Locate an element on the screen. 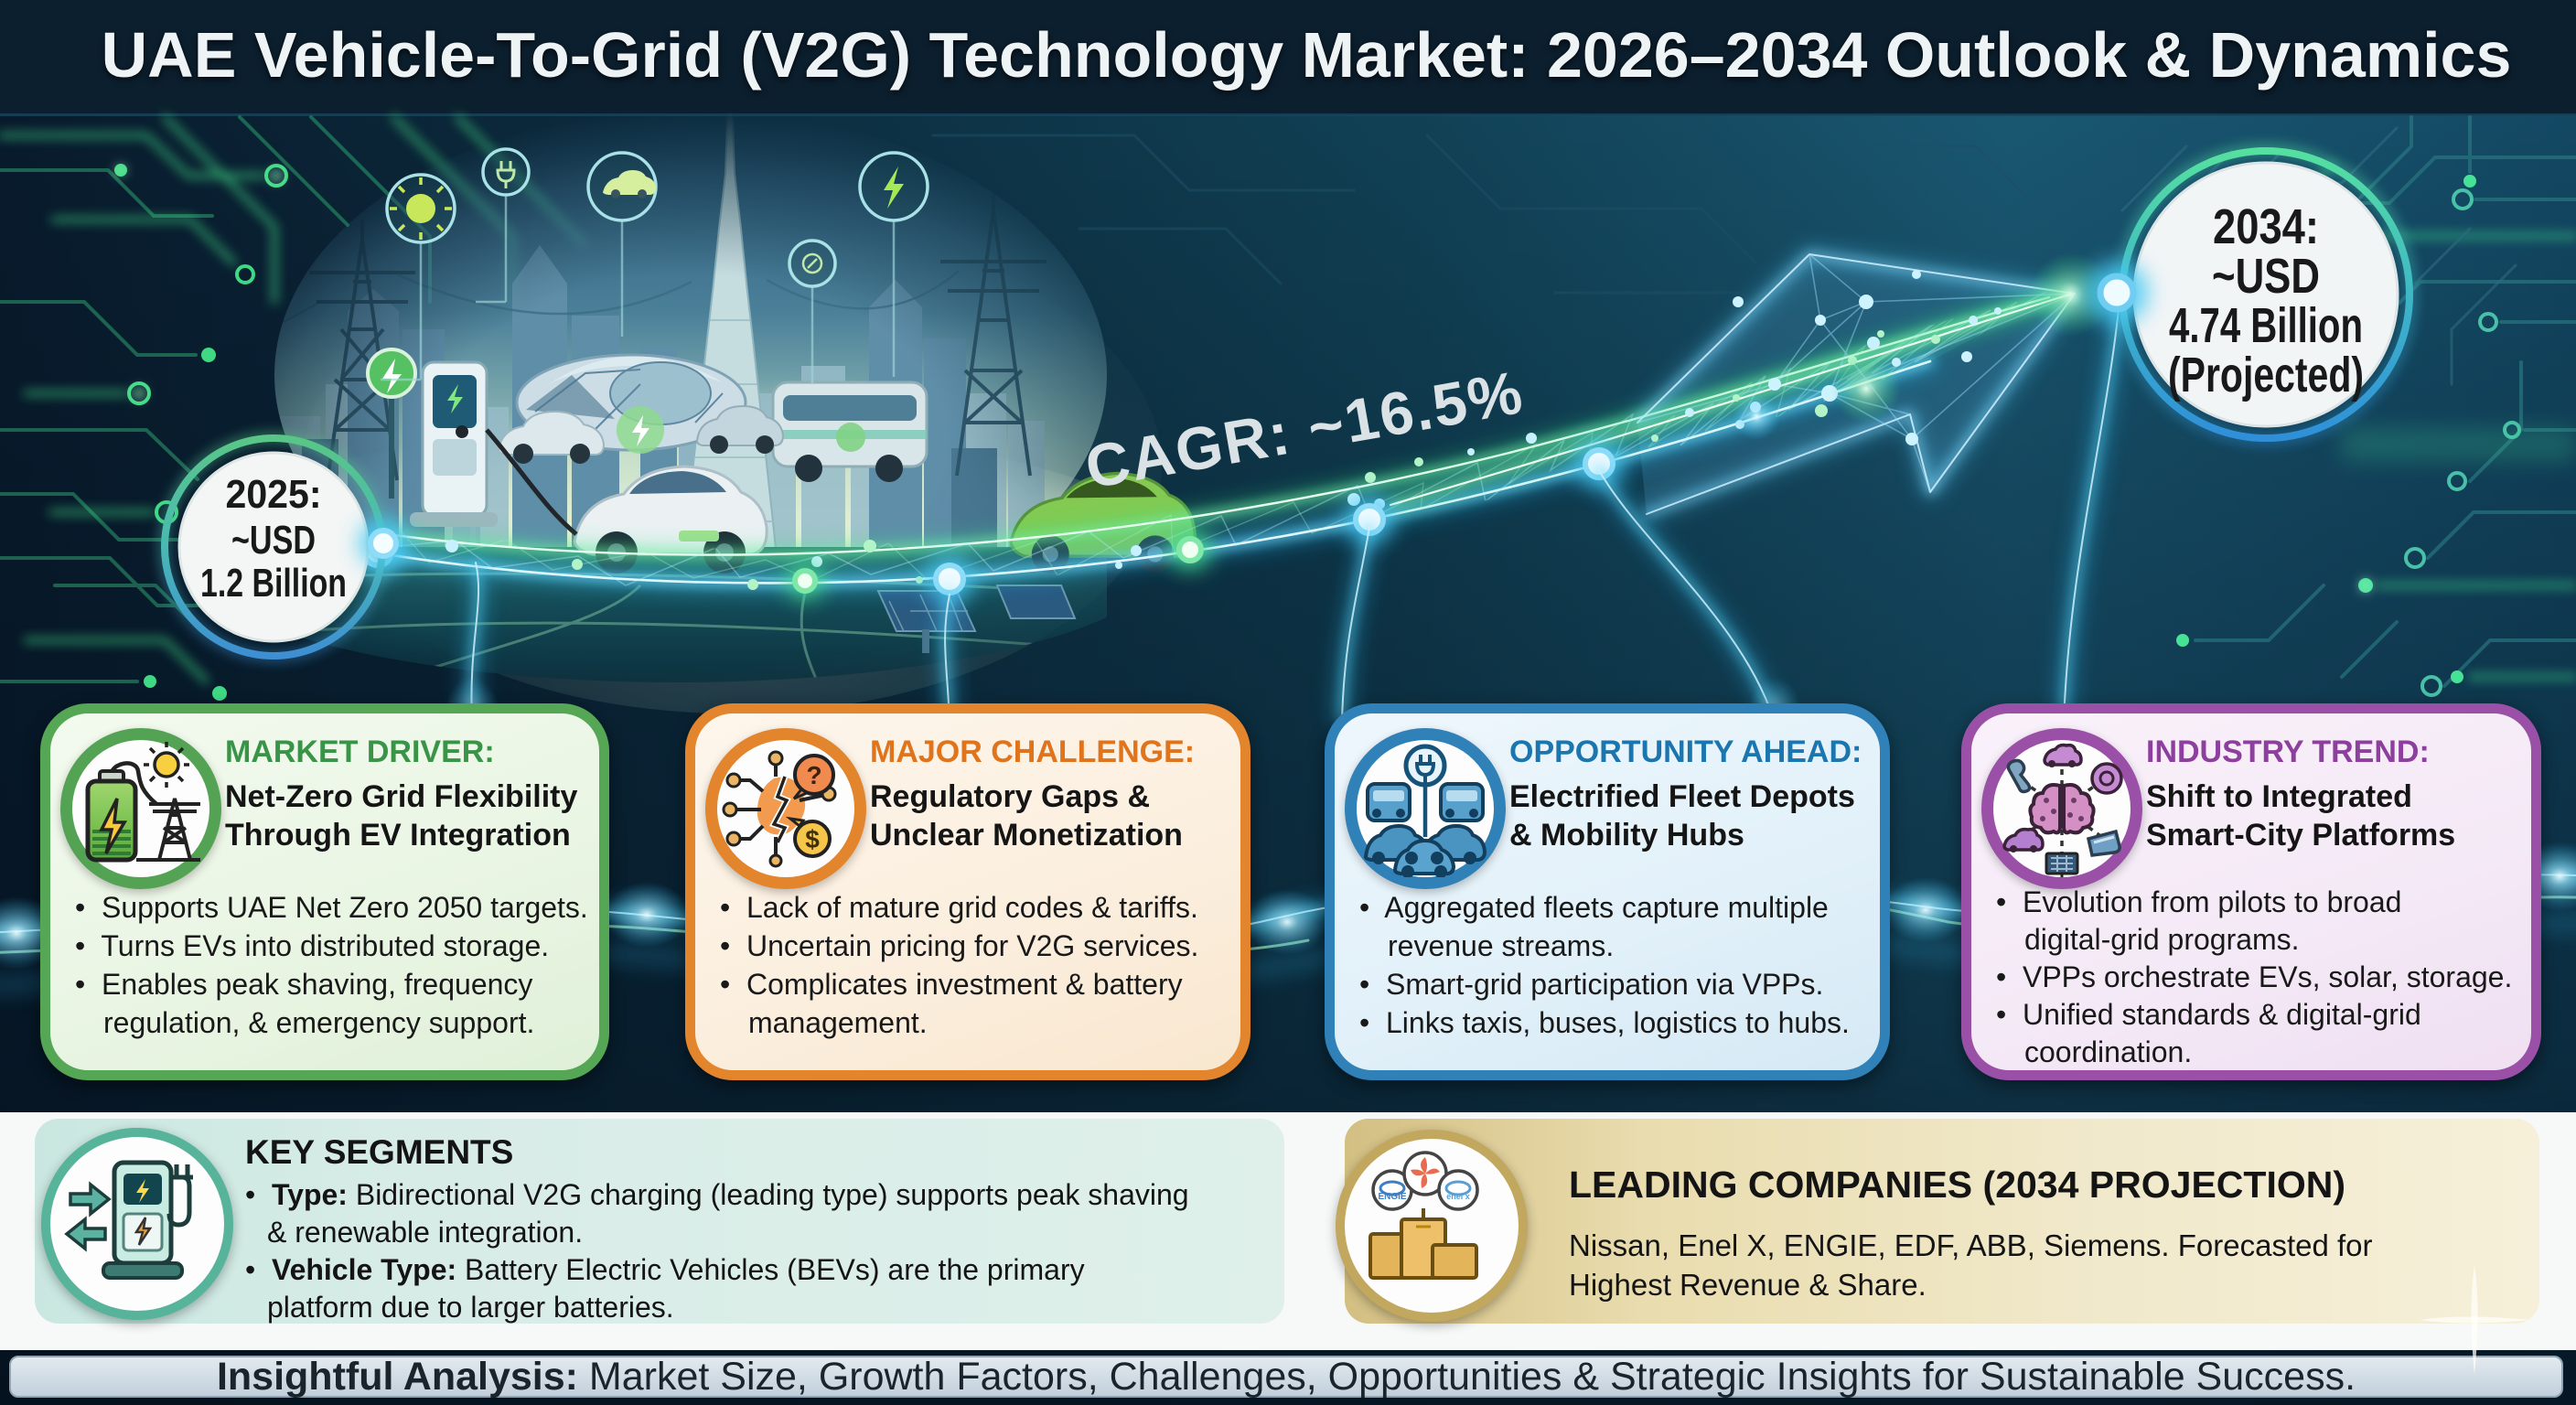  svg-text: ENGIE is located at coordinates (1392, 1197).